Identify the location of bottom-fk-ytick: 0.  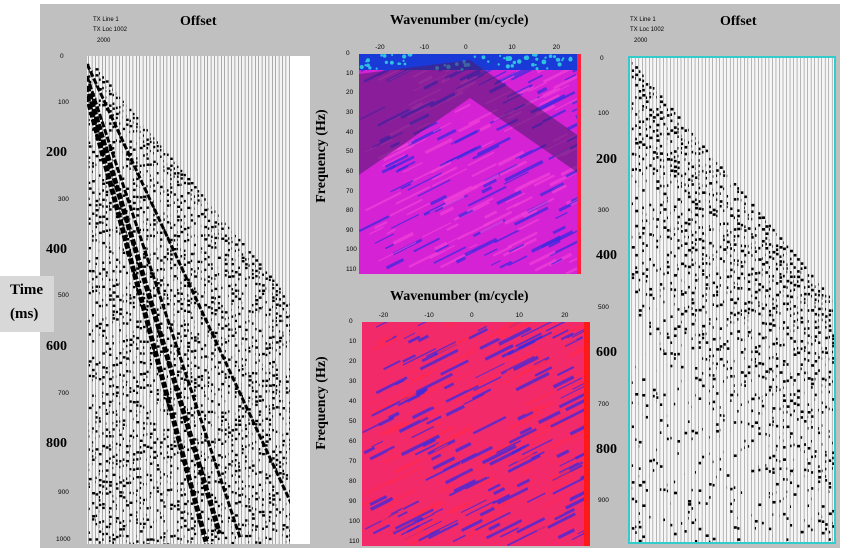
(351, 321).